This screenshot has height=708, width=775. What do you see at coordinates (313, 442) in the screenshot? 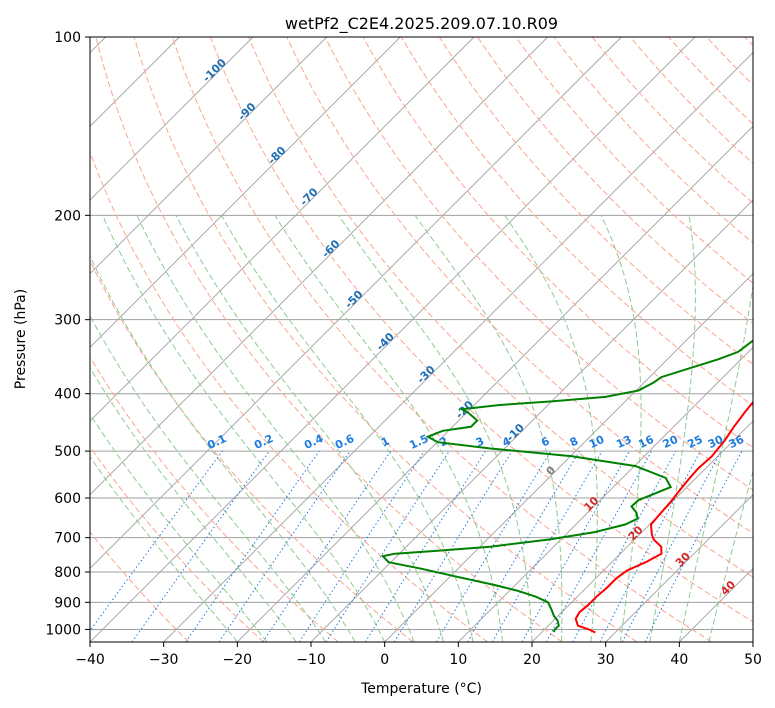
I see `mixing-ratio-label: 0.4` at bounding box center [313, 442].